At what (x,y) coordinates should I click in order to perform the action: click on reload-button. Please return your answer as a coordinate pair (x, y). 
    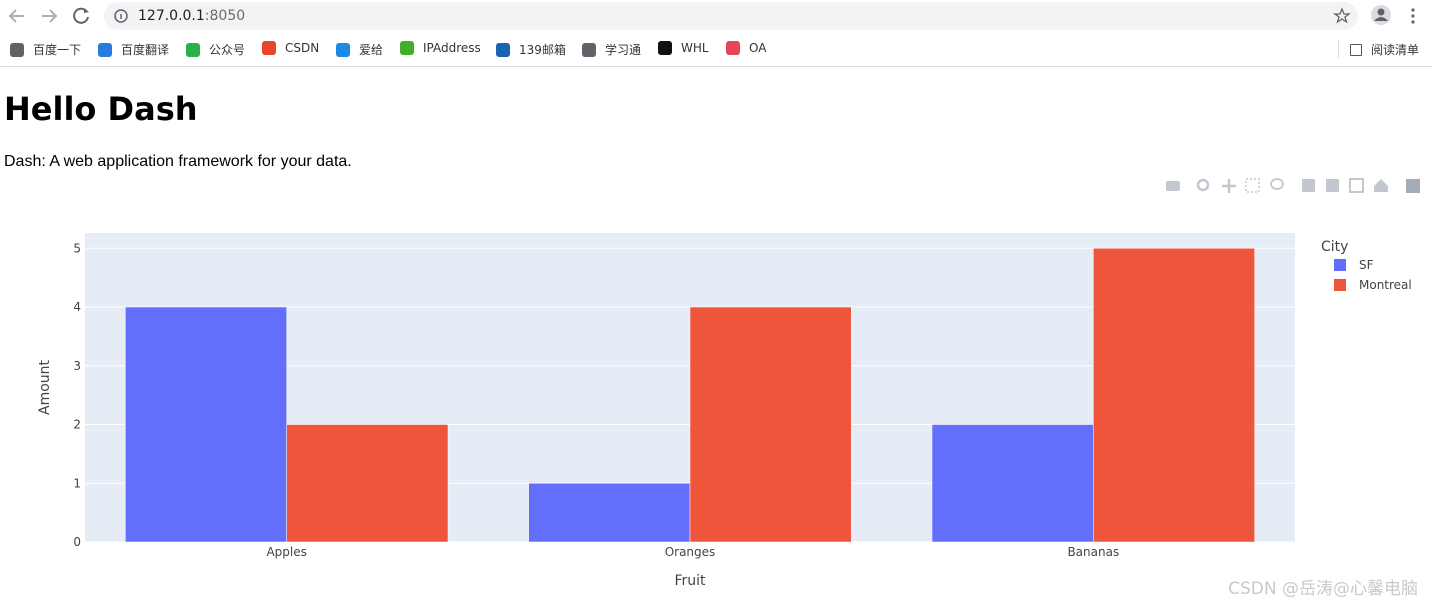
    Looking at the image, I should click on (81, 15).